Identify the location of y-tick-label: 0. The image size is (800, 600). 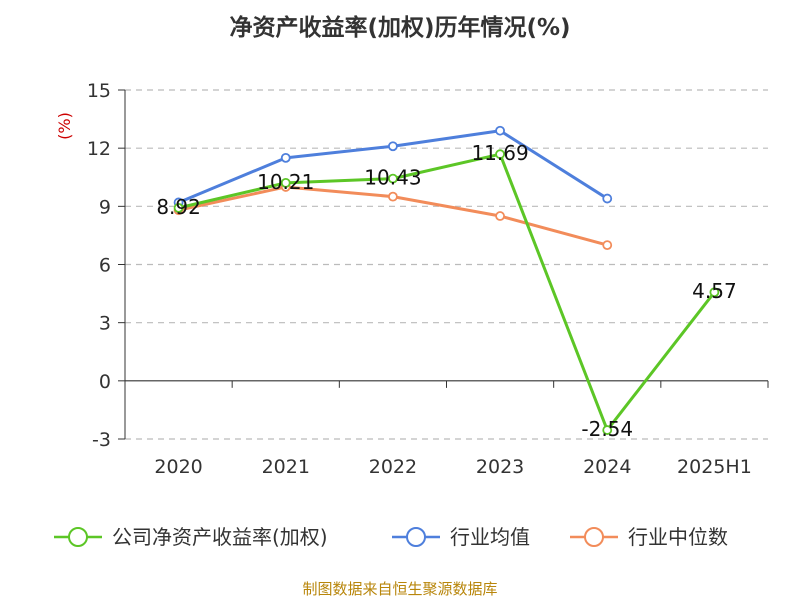
(105, 382).